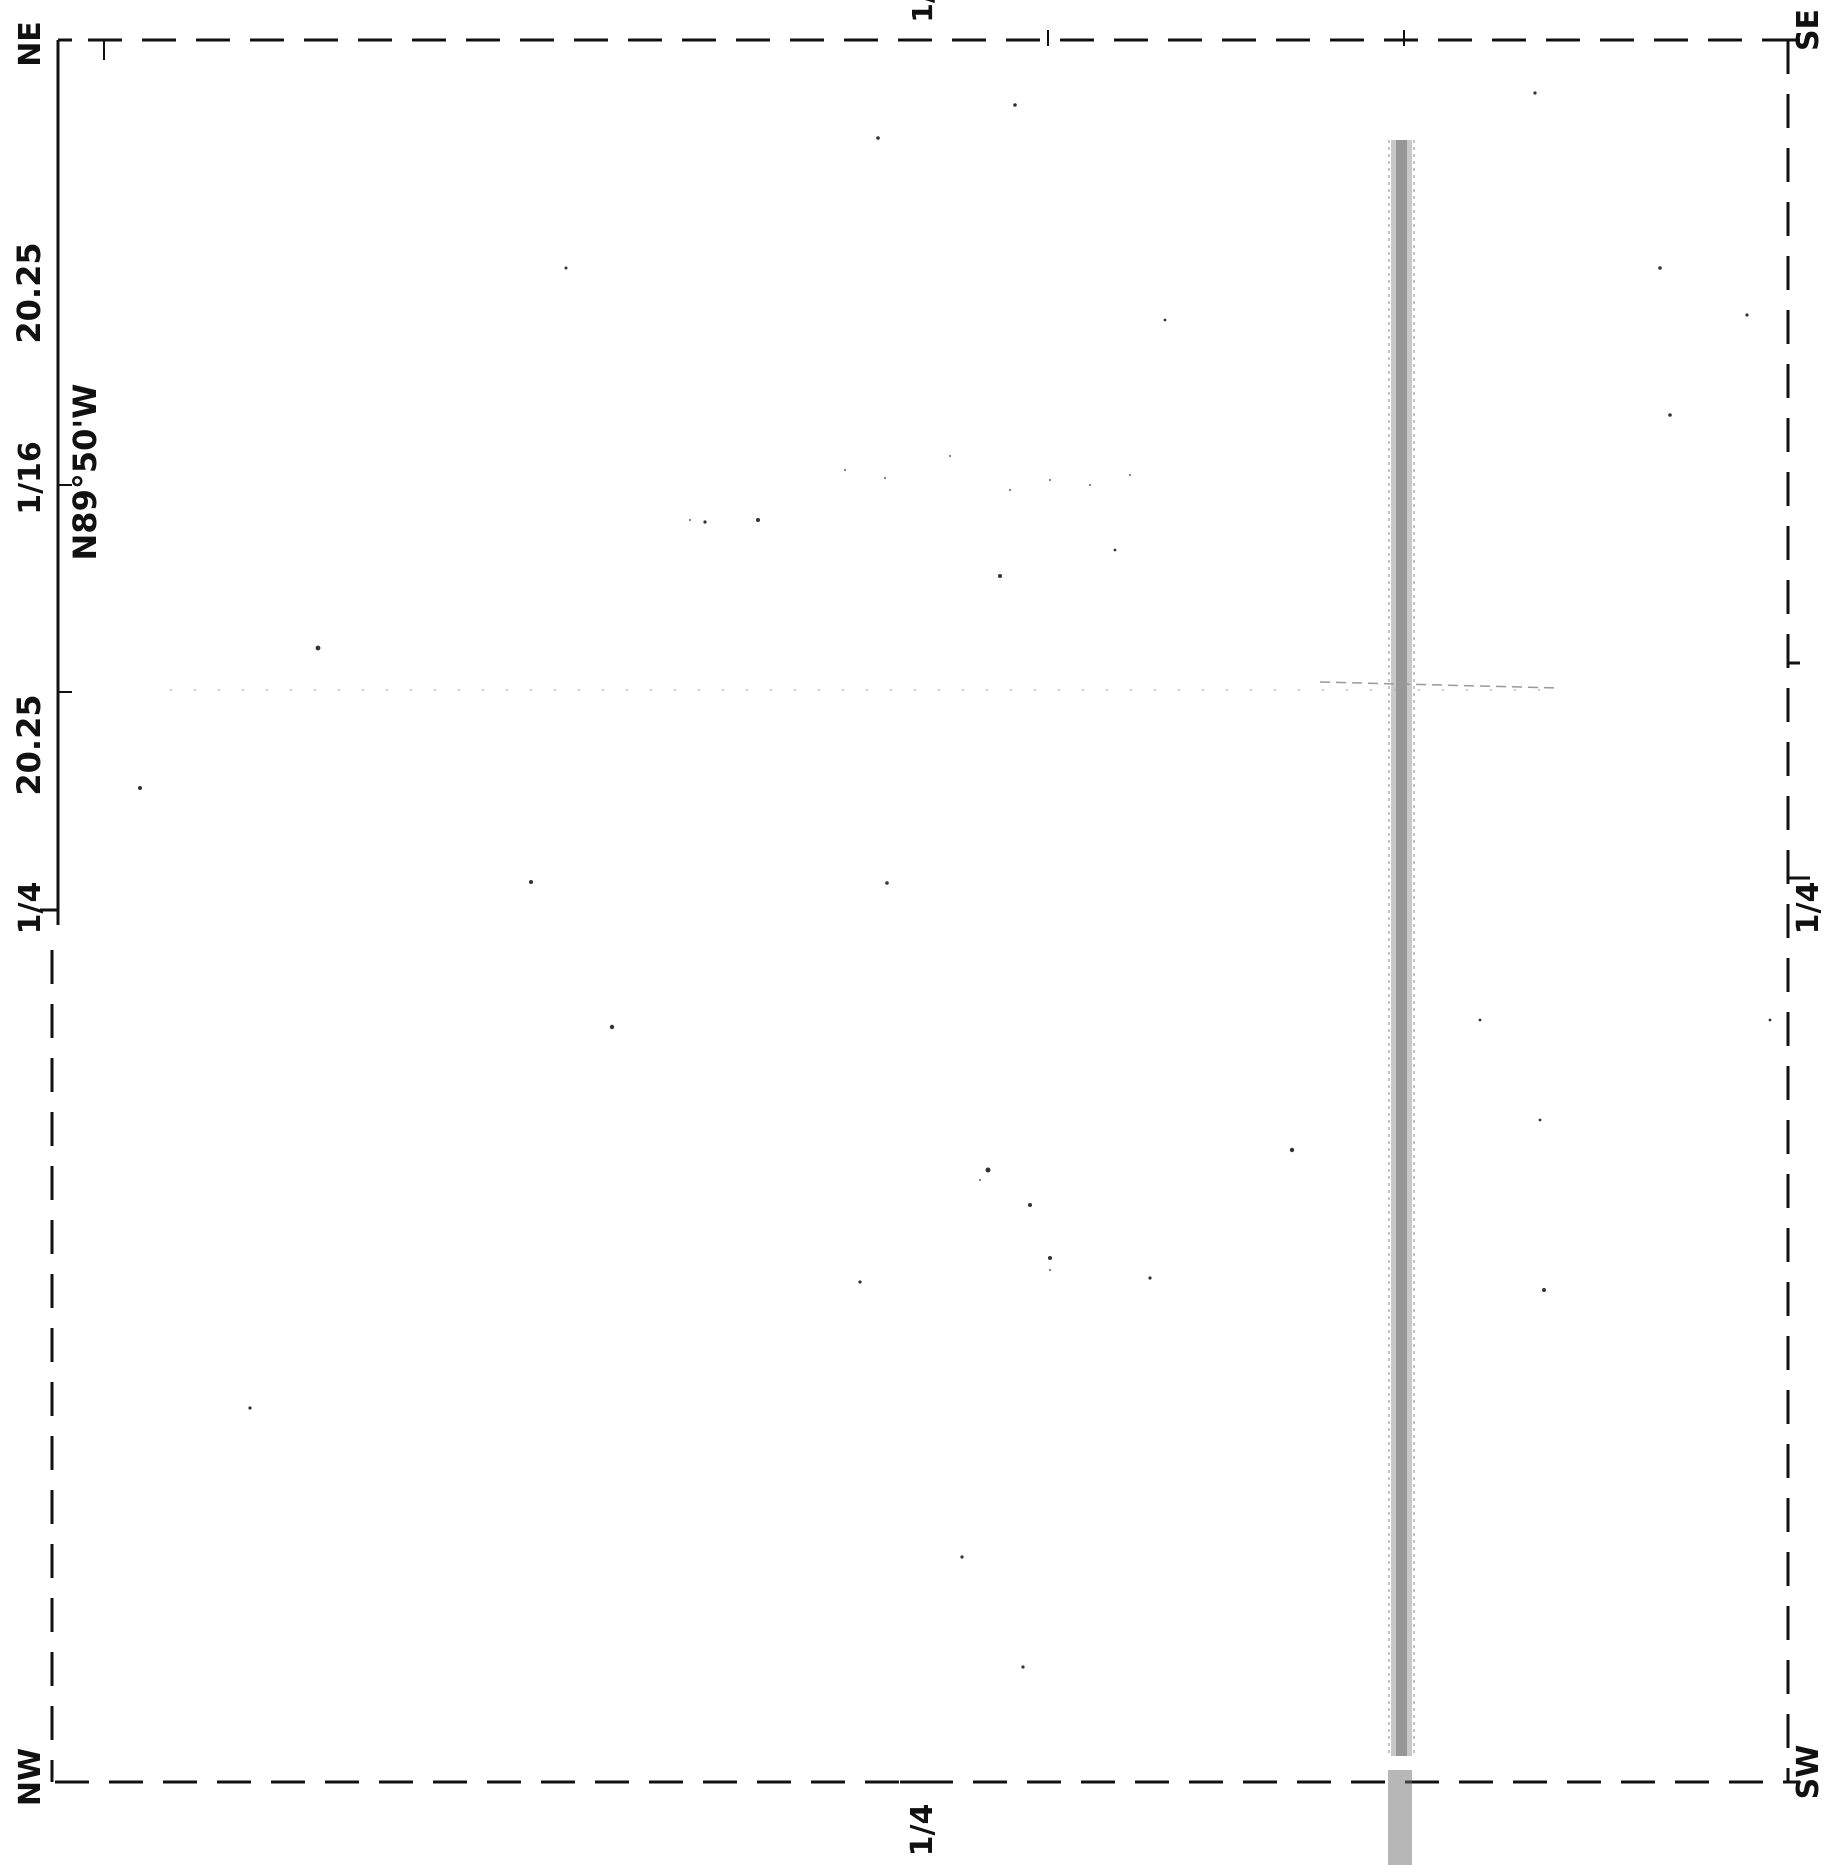  I want to click on road-band, so click(1401, 948).